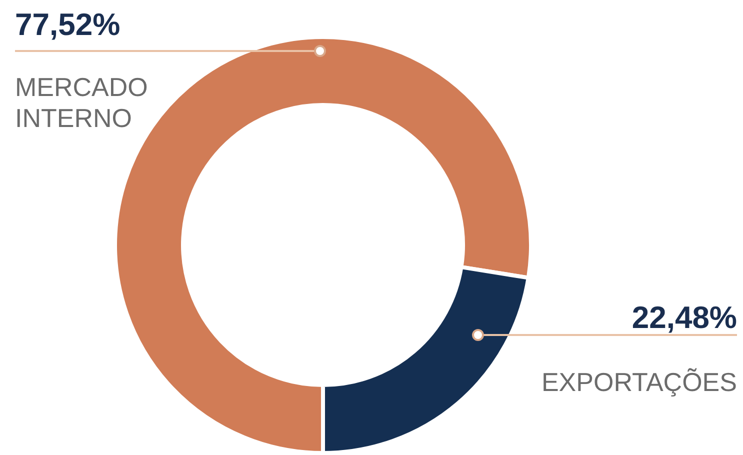  What do you see at coordinates (67, 24) in the screenshot?
I see `data-label: 77,52%` at bounding box center [67, 24].